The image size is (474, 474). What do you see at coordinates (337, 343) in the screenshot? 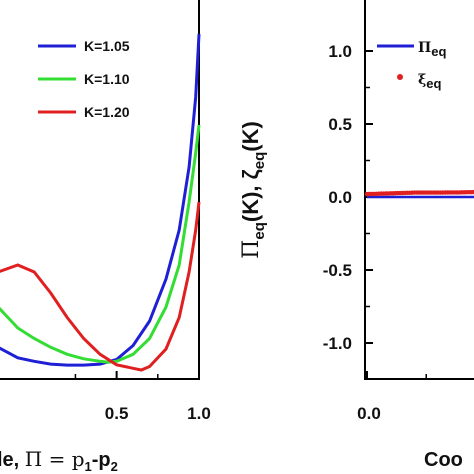
I see `right-y-tick-label: -1.0` at bounding box center [337, 343].